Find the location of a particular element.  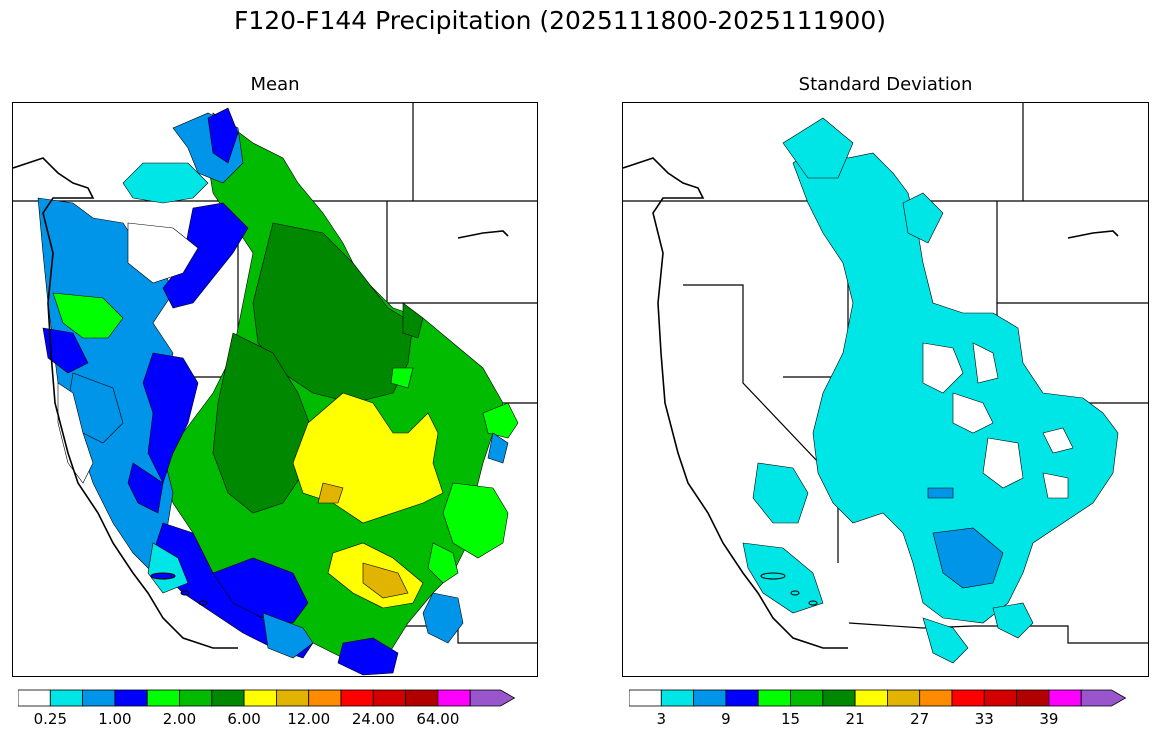

mean-tick-label: 24.00 is located at coordinates (373, 719).